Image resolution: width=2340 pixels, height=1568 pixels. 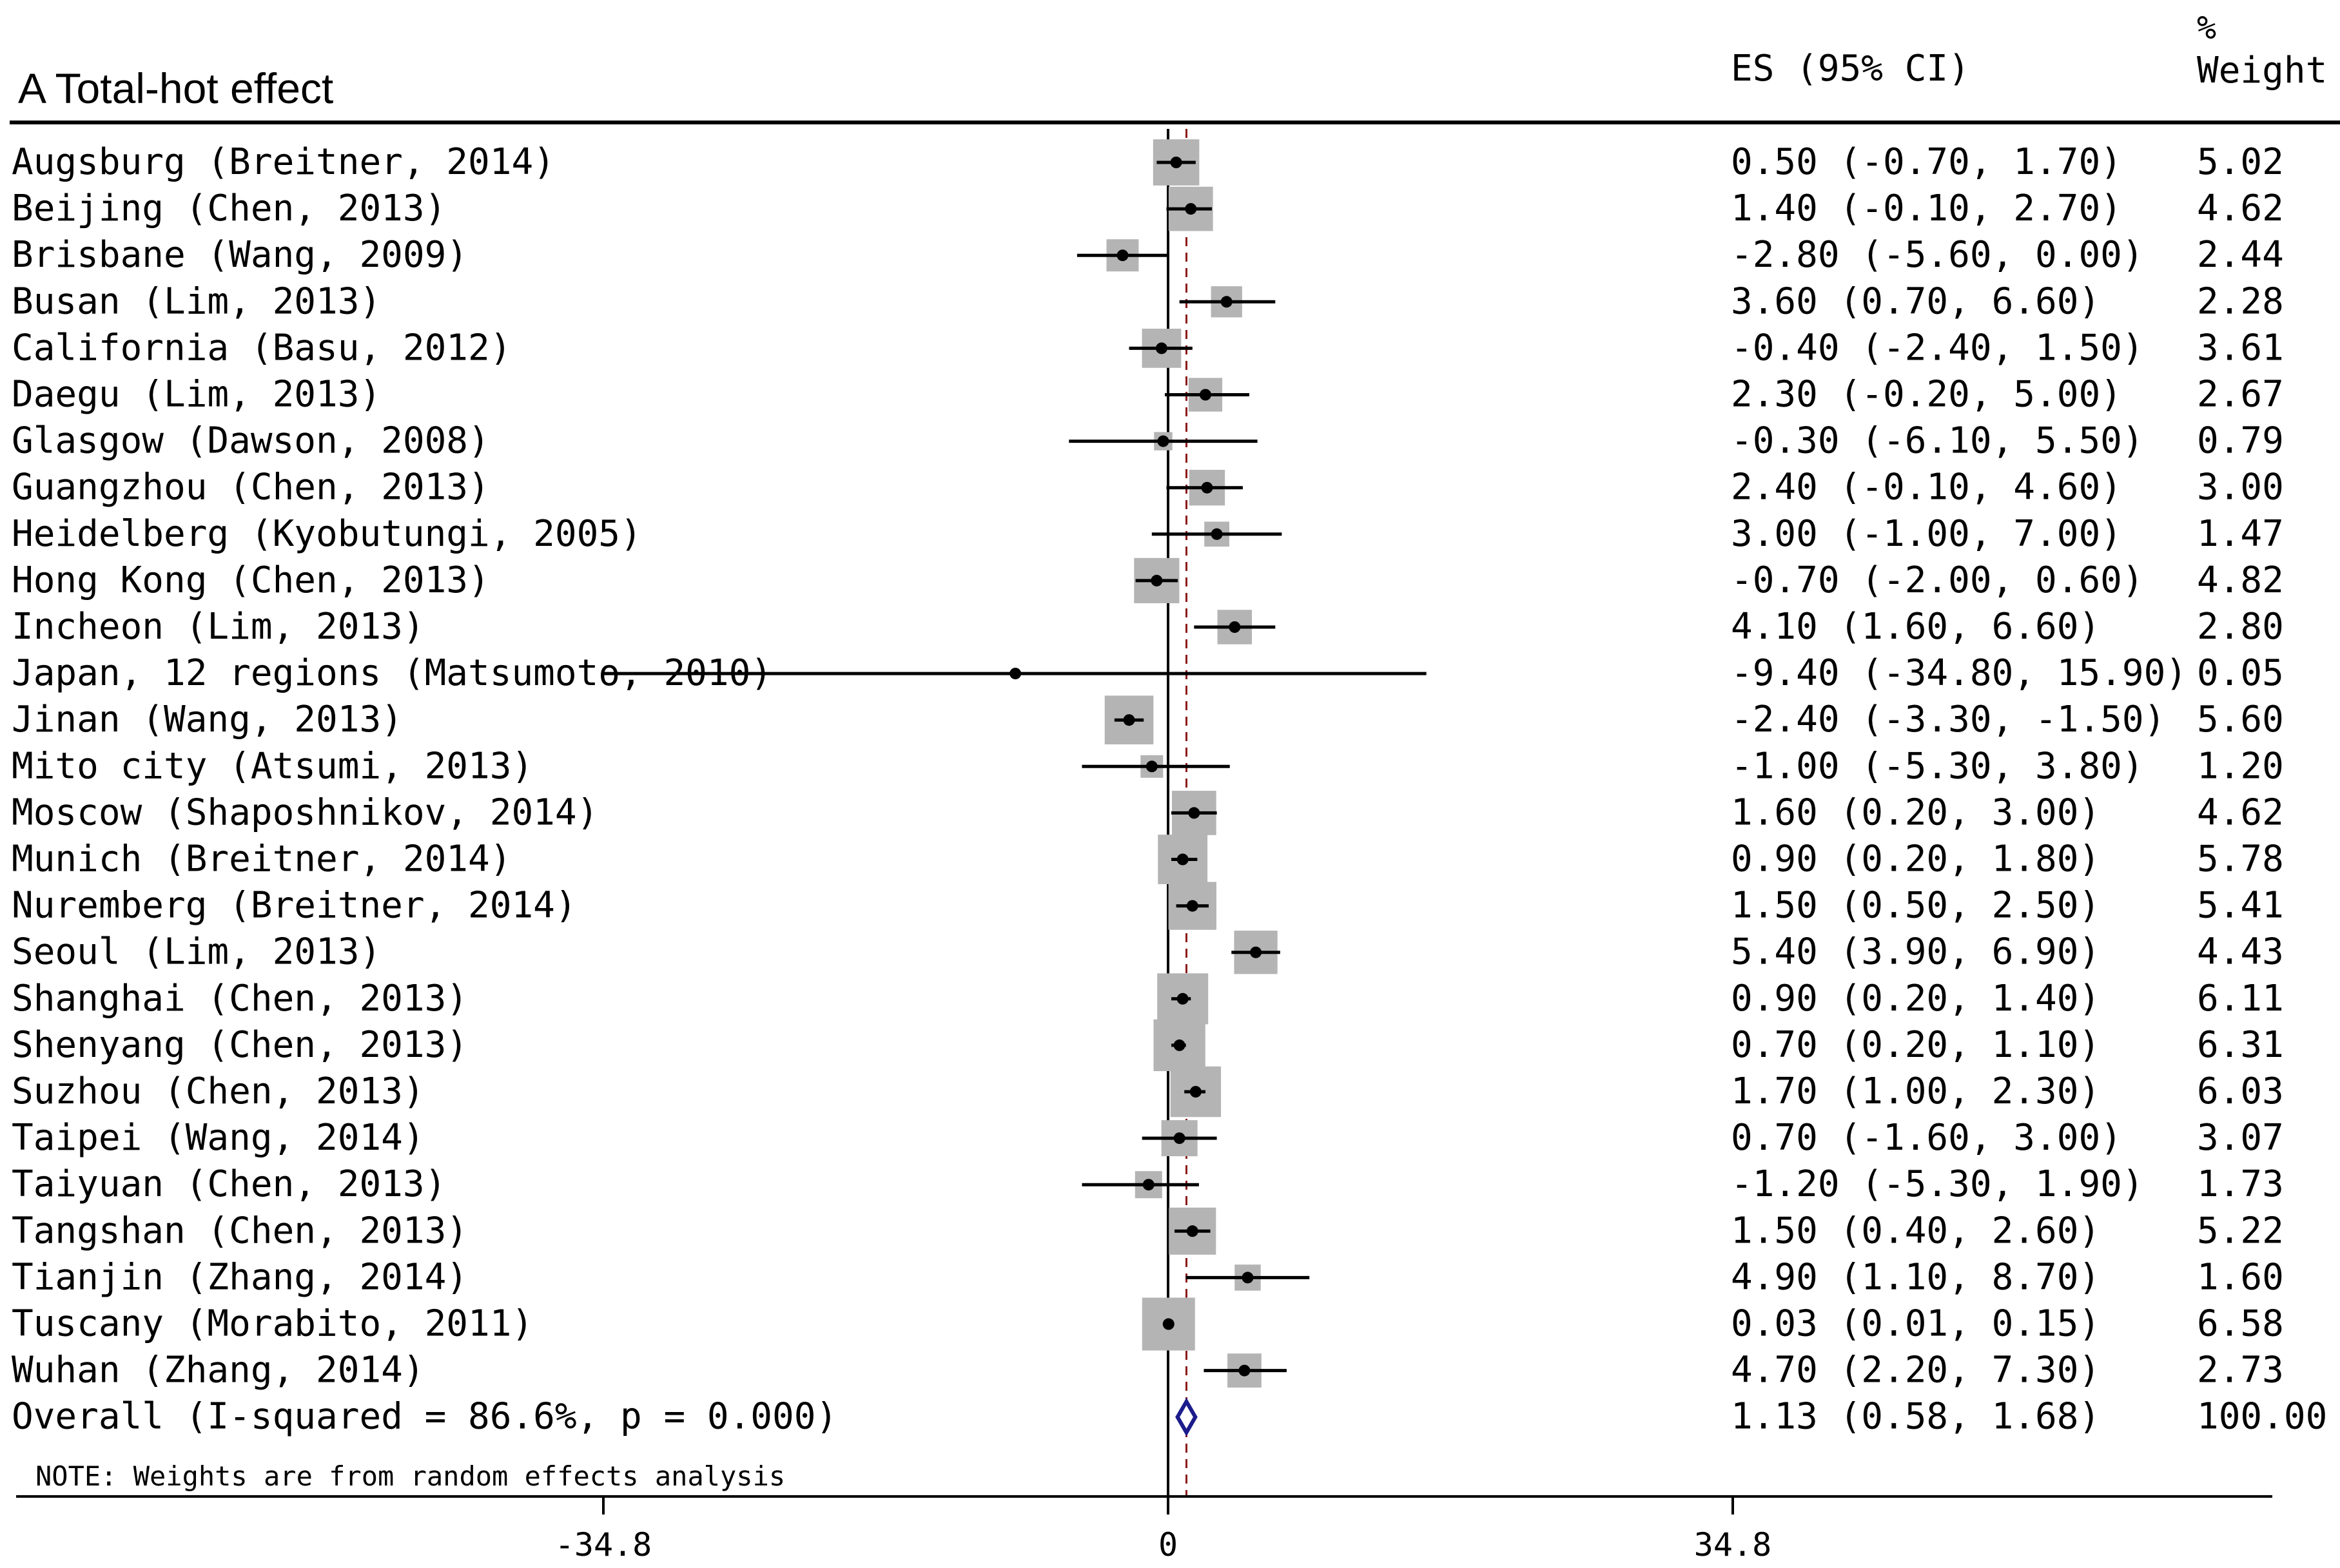 What do you see at coordinates (2240, 395) in the screenshot?
I see `study-weight: 2.67` at bounding box center [2240, 395].